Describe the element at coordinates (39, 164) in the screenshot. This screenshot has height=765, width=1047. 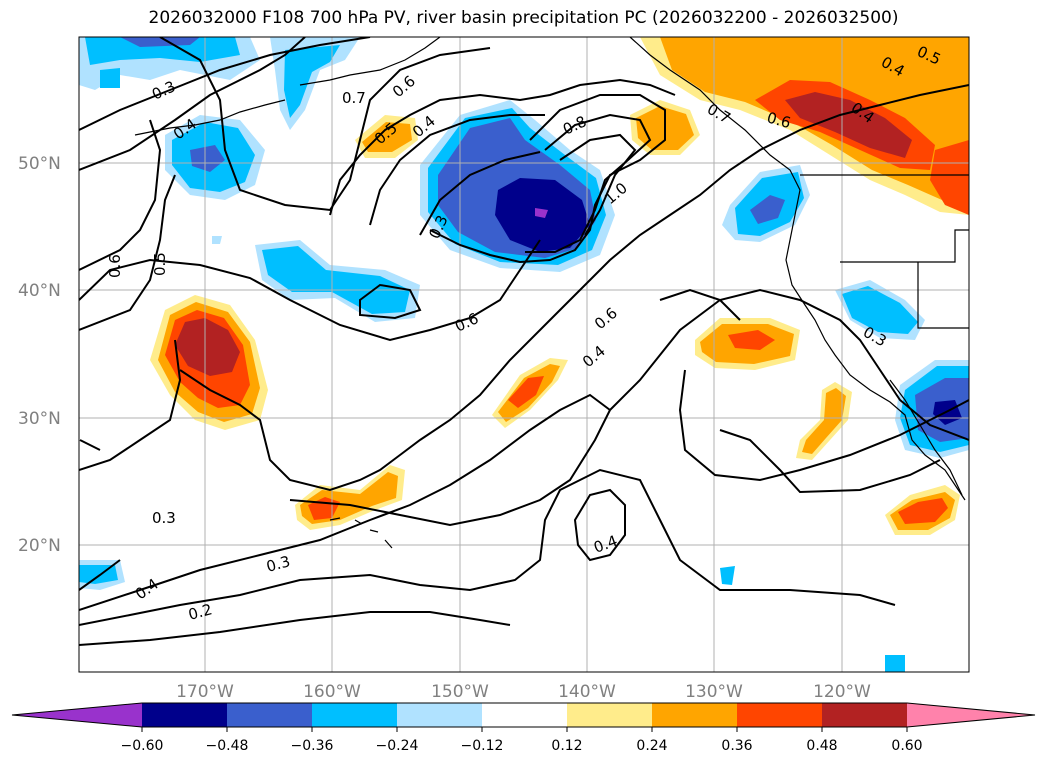
I see `lat-label-50n: 50°N` at that location.